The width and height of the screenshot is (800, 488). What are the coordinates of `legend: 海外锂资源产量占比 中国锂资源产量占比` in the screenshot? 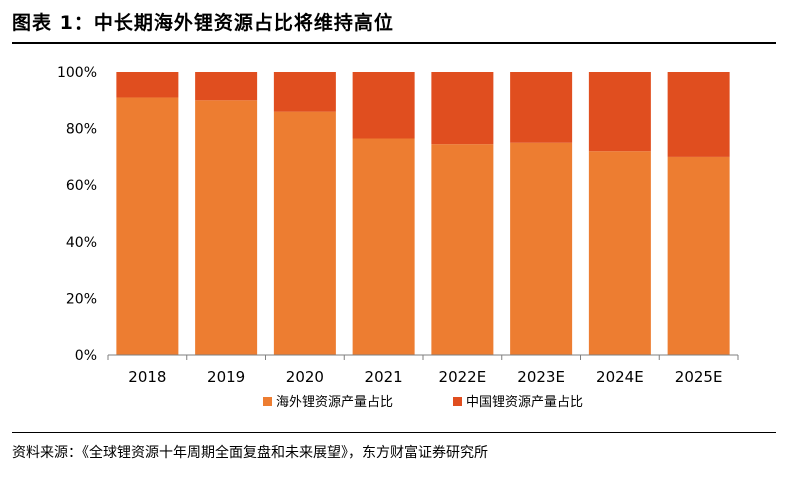 It's located at (423, 402).